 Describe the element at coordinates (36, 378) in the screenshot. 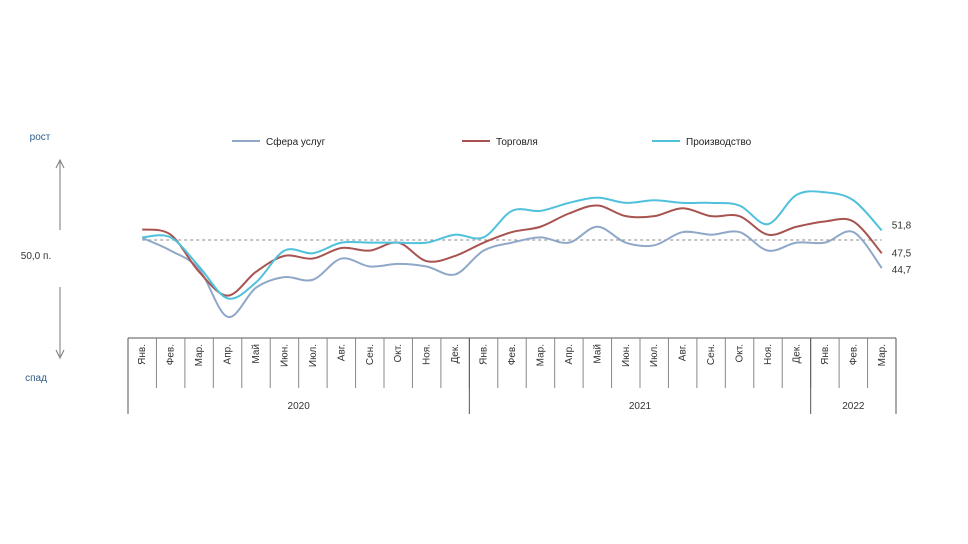

I see `down-label: спад` at that location.